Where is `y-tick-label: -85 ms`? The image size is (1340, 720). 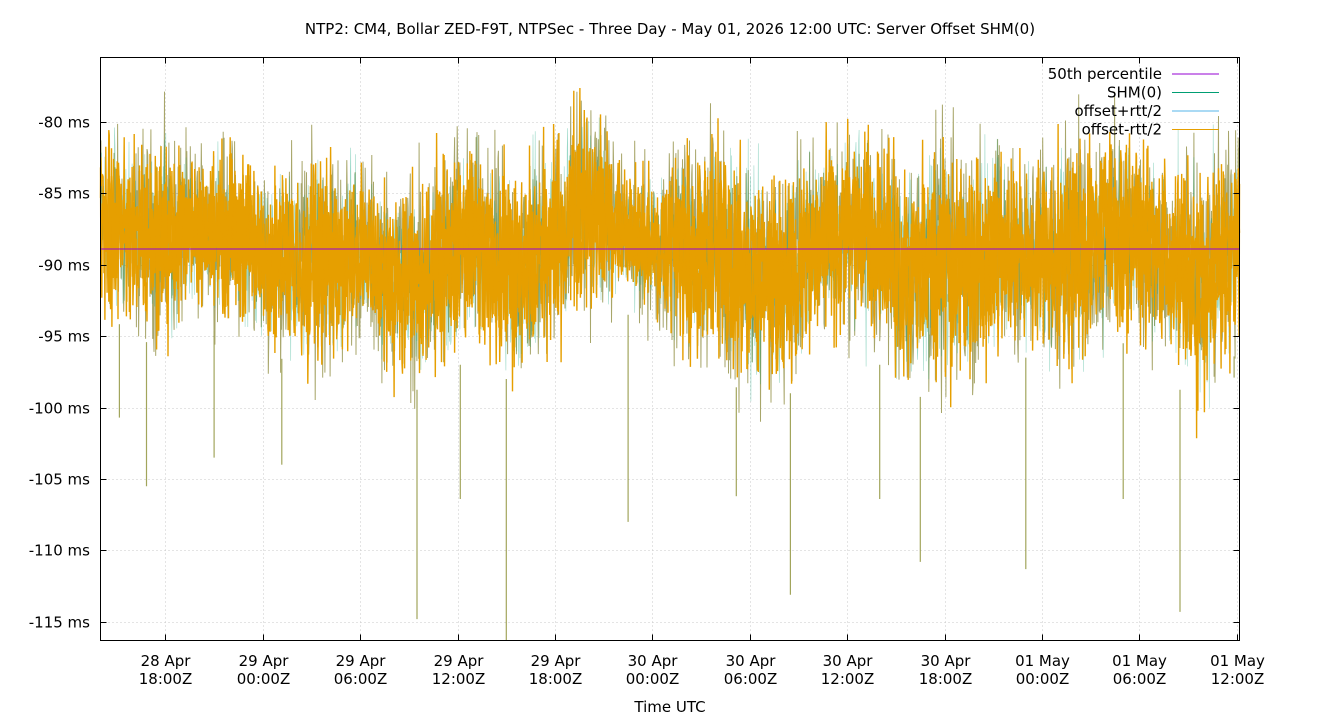 y-tick-label: -85 ms is located at coordinates (64, 194).